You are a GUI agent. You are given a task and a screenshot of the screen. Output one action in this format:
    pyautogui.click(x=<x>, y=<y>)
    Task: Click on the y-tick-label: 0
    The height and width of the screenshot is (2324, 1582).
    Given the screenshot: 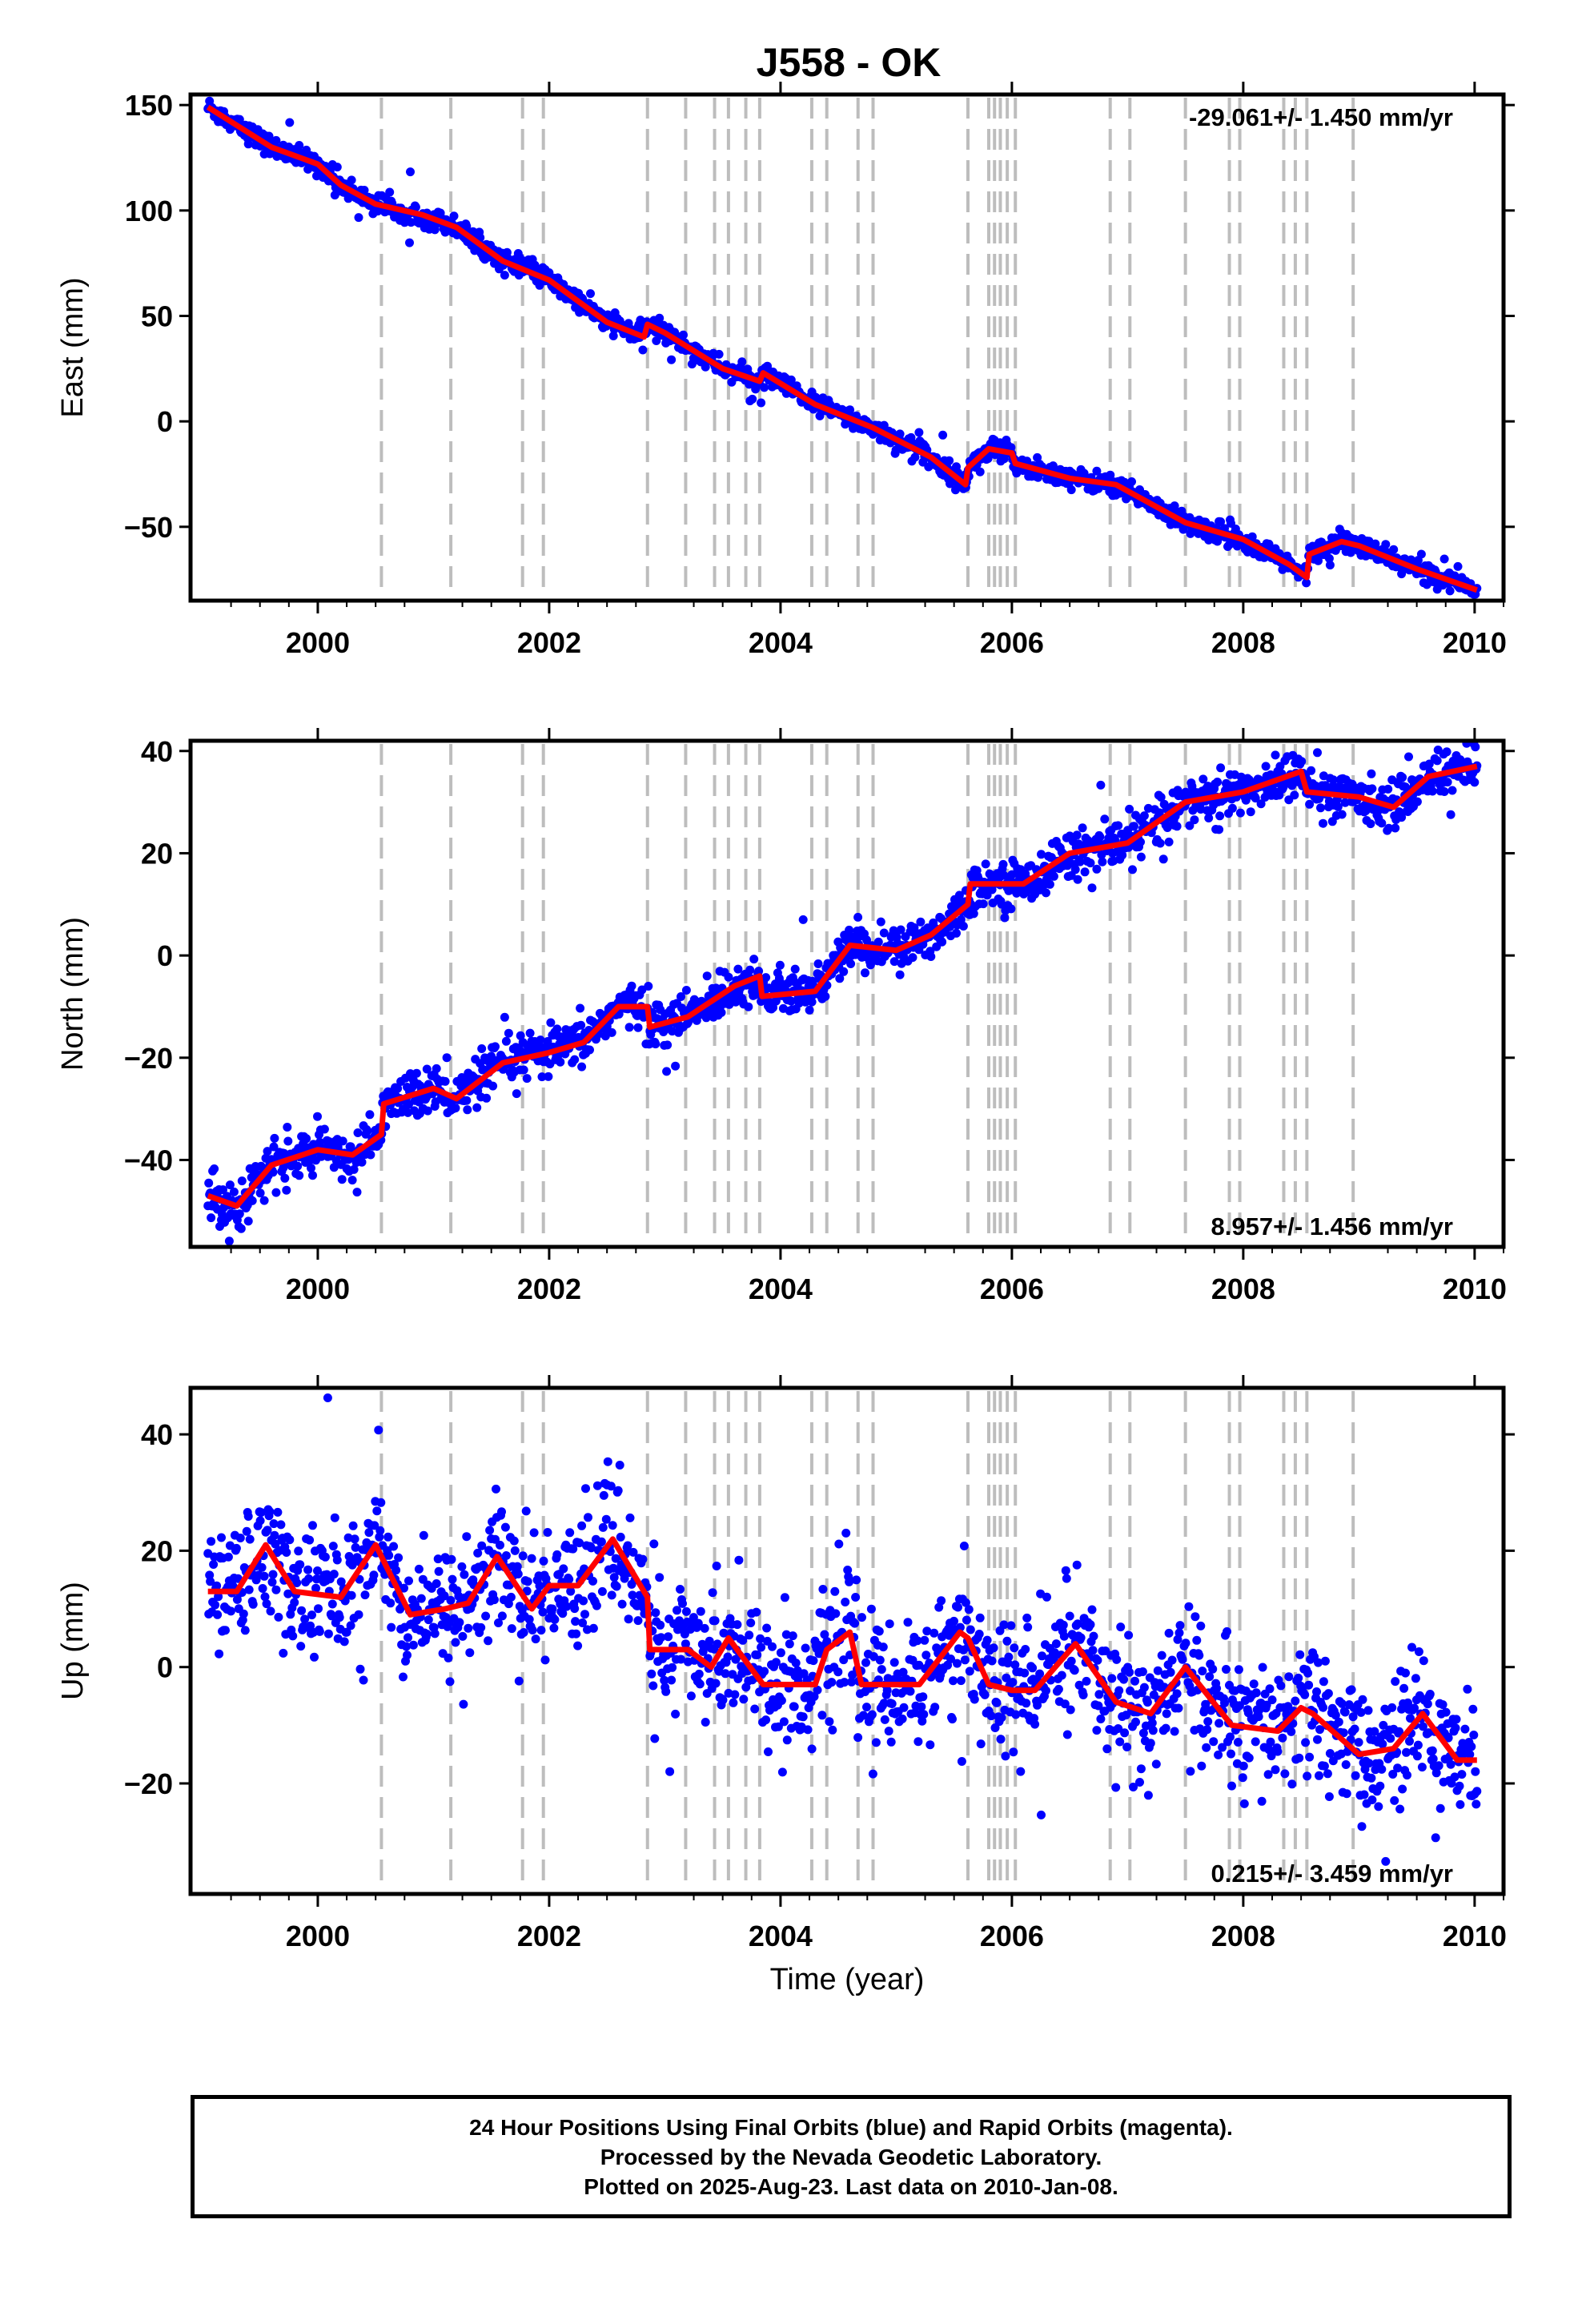 What is the action you would take?
    pyautogui.click(x=165, y=955)
    